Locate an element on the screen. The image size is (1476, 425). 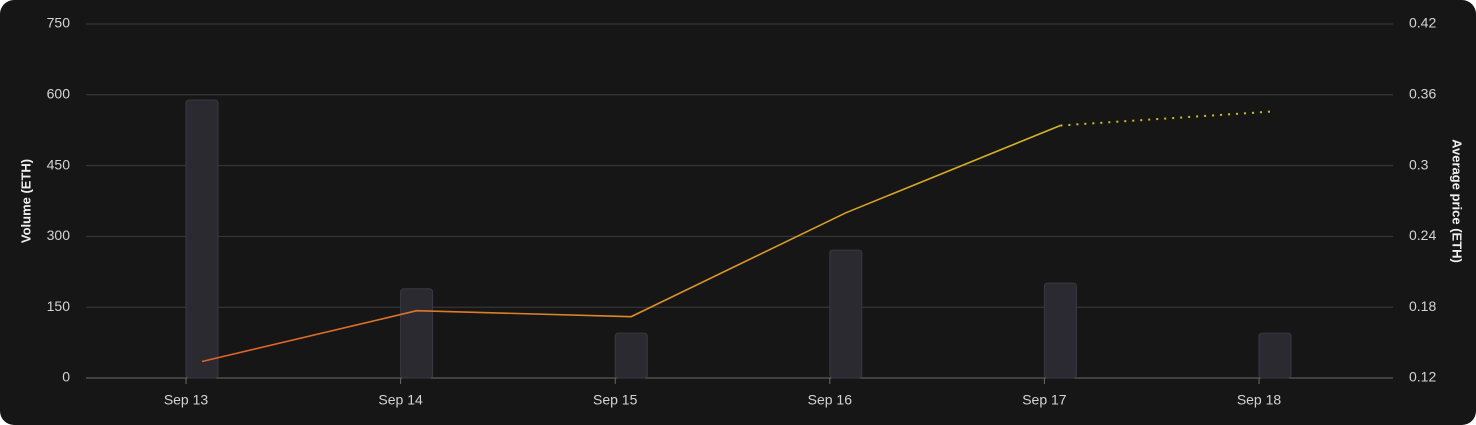
y2-tick-label: 0.12 is located at coordinates (1422, 377).